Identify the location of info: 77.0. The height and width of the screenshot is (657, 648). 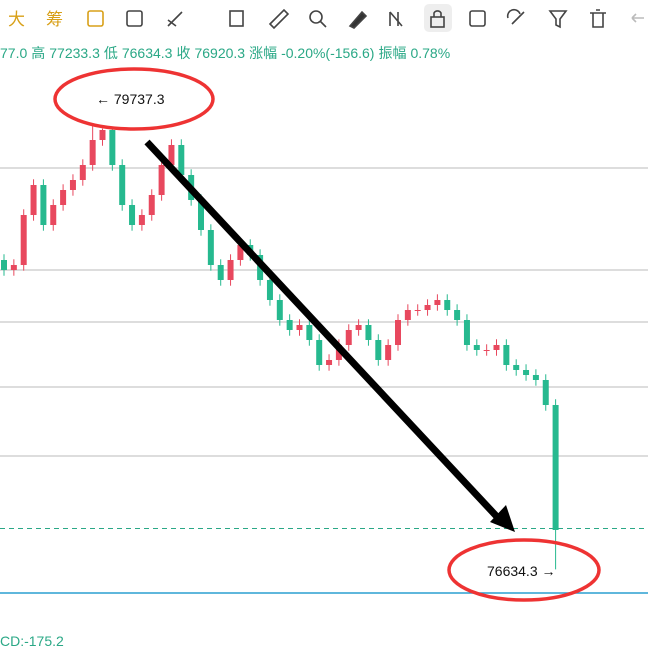
(14, 53).